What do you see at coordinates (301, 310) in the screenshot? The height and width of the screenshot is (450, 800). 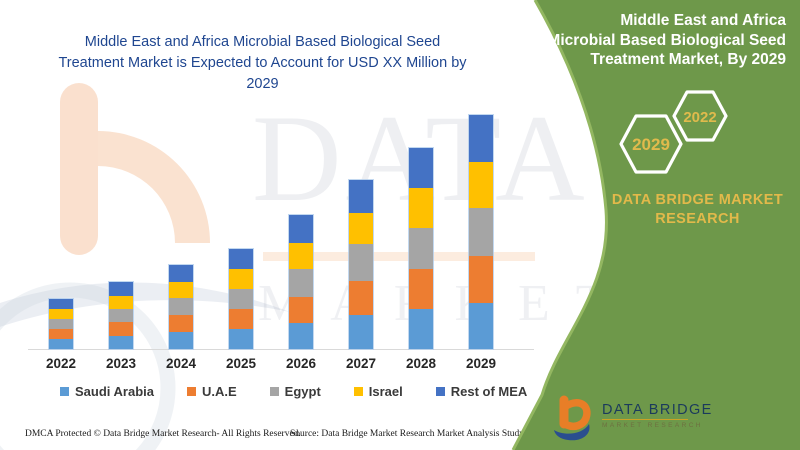 I see `bar-segment-2026-u-a-e` at bounding box center [301, 310].